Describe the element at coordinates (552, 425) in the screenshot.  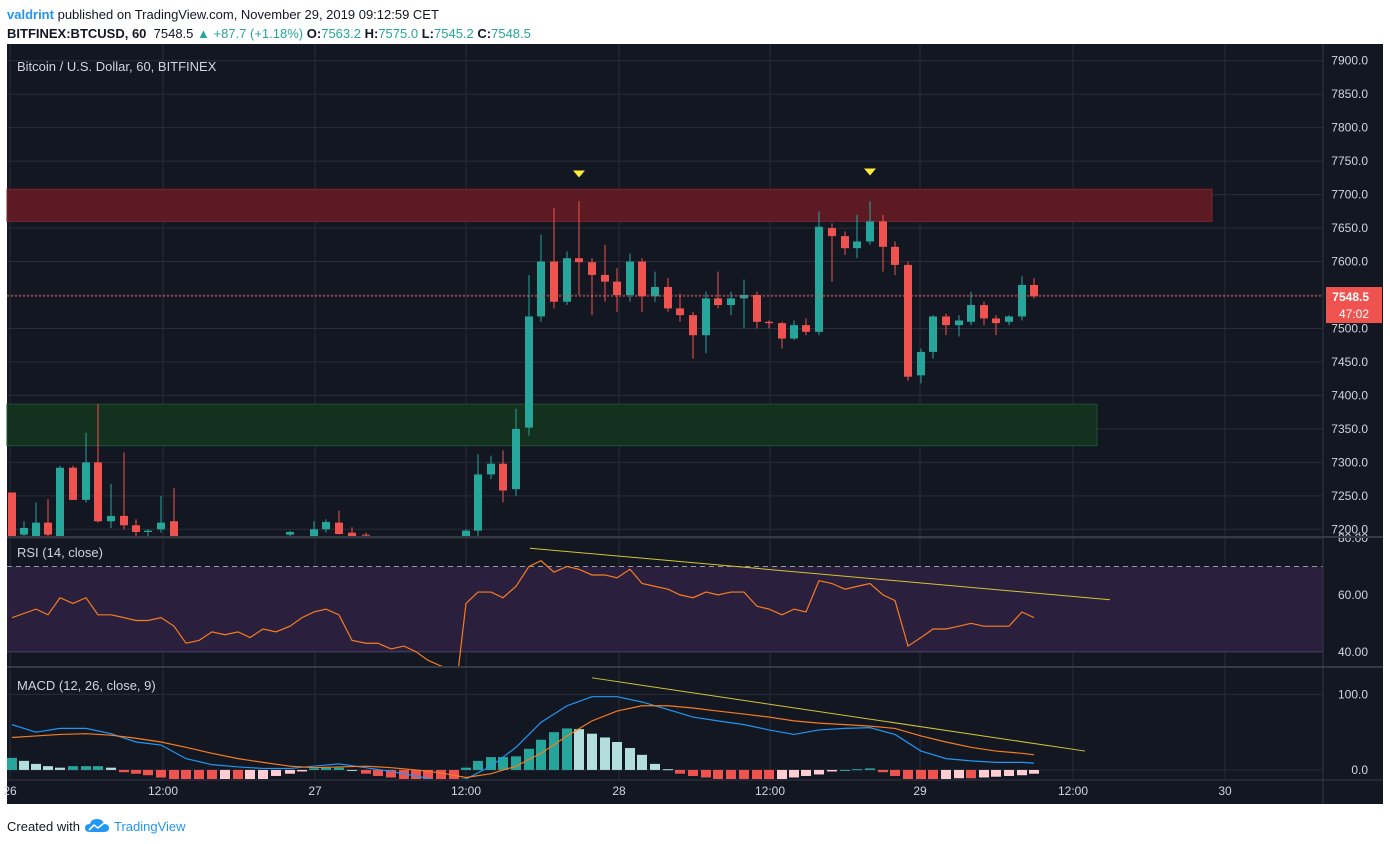
I see `support-zone` at that location.